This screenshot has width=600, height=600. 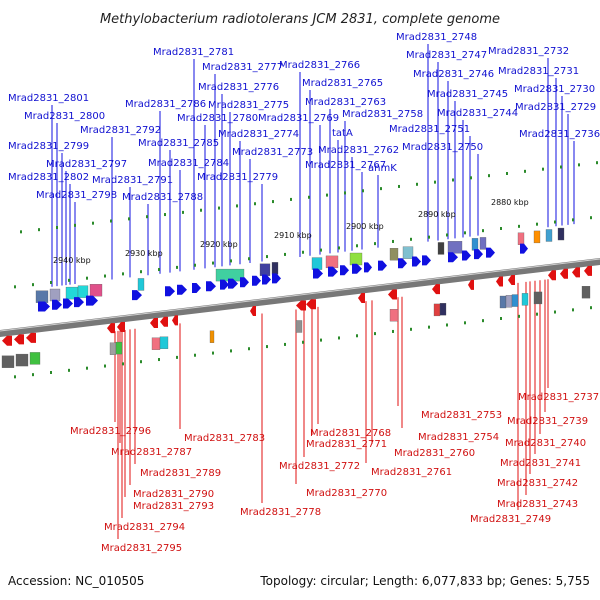 What do you see at coordinates (48, 98) in the screenshot?
I see `forward-gene-label: Mrad2831_2801` at bounding box center [48, 98].